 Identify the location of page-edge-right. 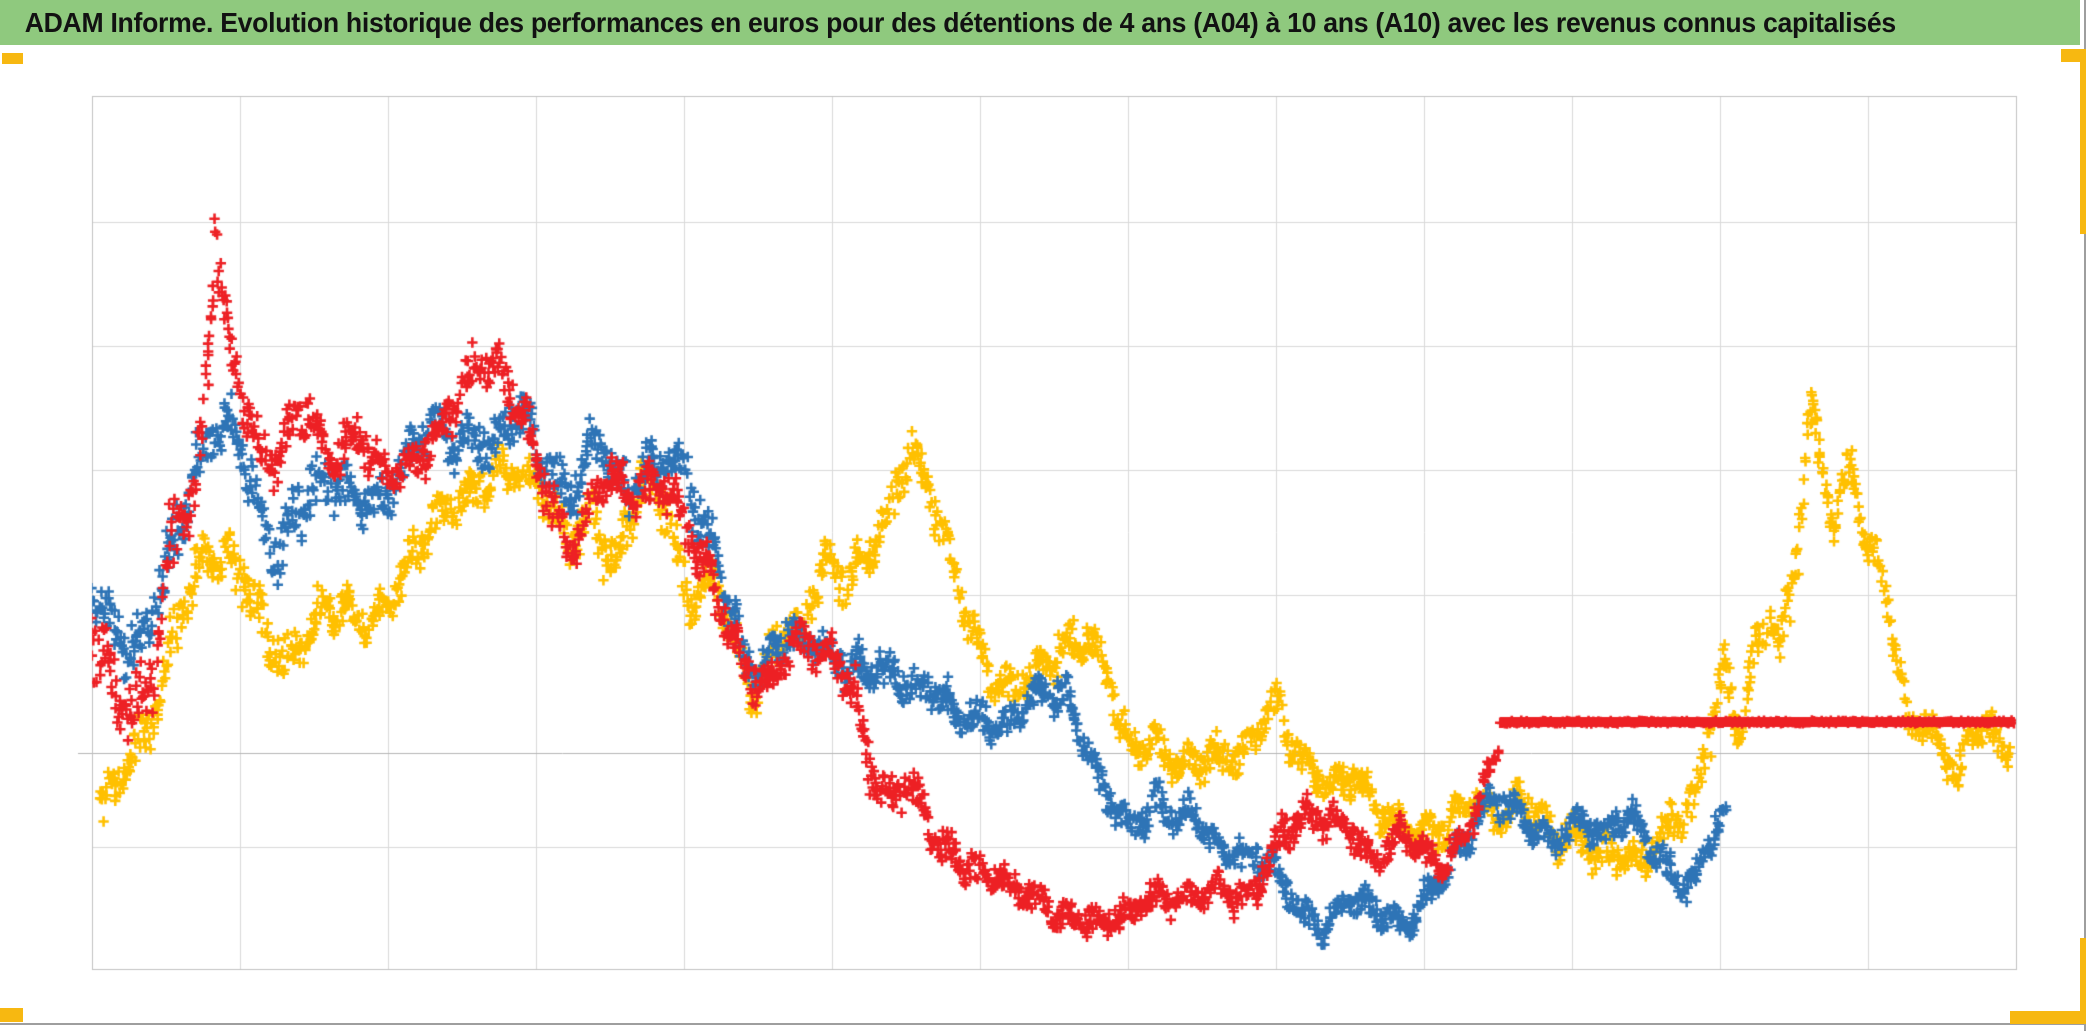
(2085, 515).